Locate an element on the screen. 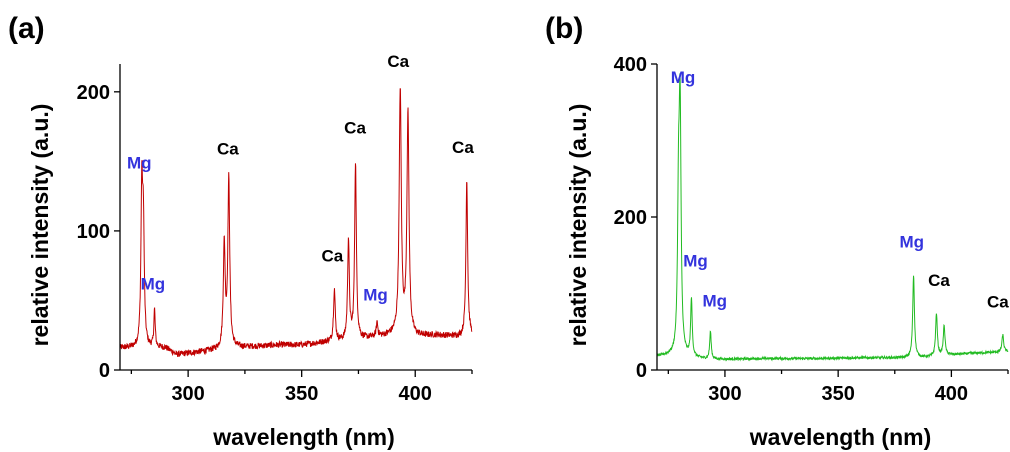 The width and height of the screenshot is (1010, 452). panel-label: (b) is located at coordinates (564, 28).